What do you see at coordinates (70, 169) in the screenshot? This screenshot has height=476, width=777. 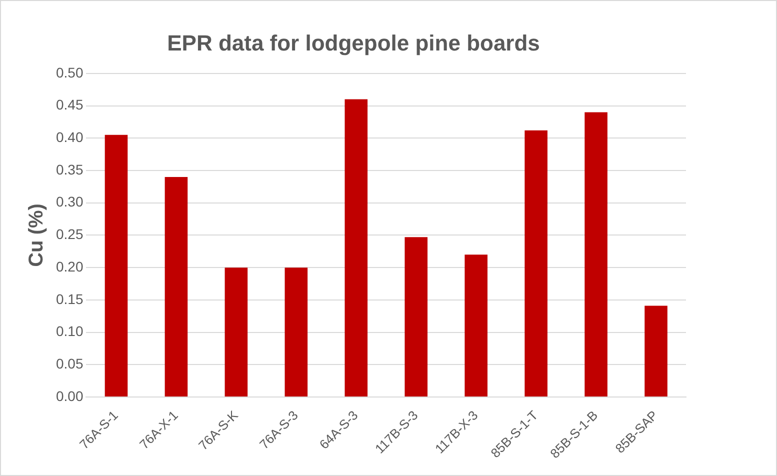 I see `y-tick-label: 0.35` at bounding box center [70, 169].